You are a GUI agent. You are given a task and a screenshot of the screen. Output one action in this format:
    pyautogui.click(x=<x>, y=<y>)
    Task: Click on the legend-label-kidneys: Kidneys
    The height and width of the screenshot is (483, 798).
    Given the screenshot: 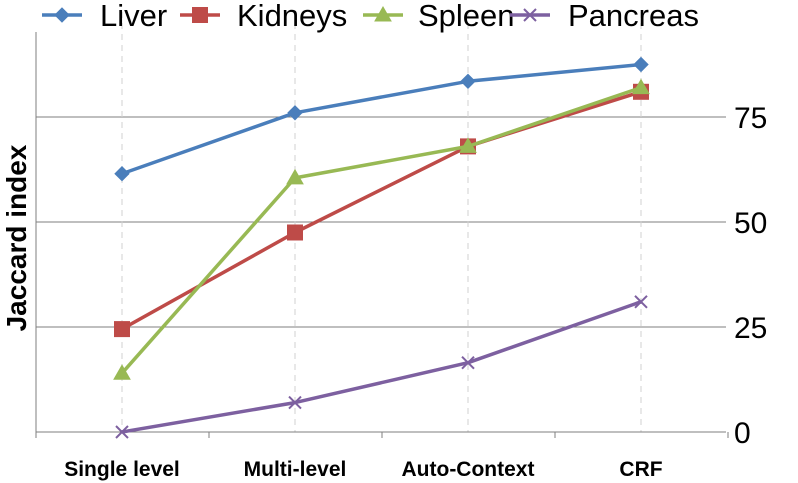 What is the action you would take?
    pyautogui.click(x=292, y=16)
    